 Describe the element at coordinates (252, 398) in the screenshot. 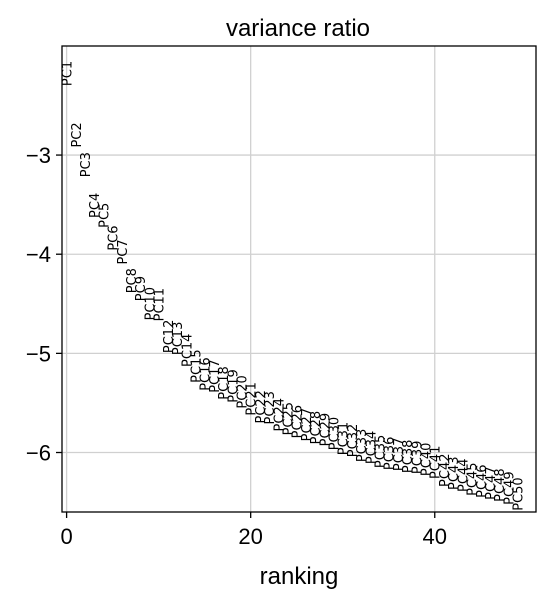

I see `point-label-21: PC21` at that location.